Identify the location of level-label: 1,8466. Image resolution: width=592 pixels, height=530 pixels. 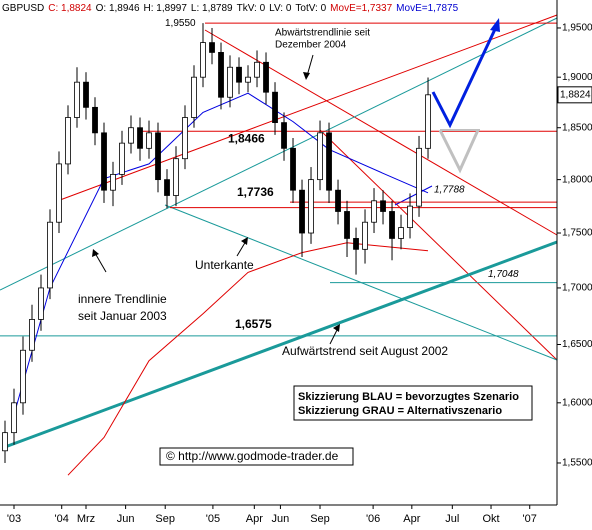
(246, 138).